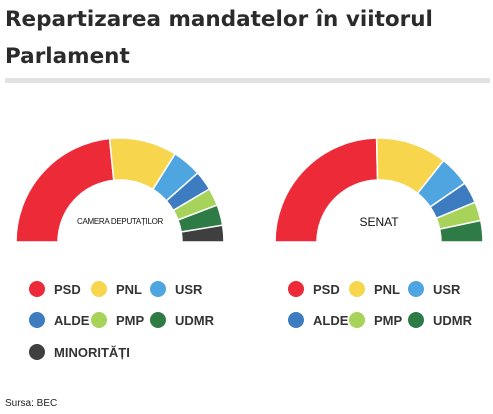  Describe the element at coordinates (461, 231) in the screenshot. I see `slice-udmr` at that location.